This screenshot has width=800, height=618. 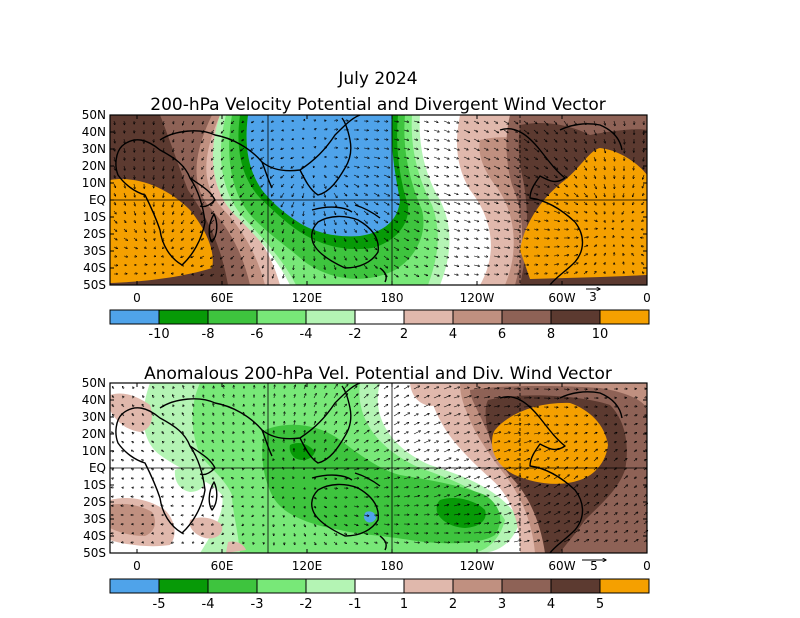 I want to click on p2-vector-ref-label: 5, so click(x=594, y=566).